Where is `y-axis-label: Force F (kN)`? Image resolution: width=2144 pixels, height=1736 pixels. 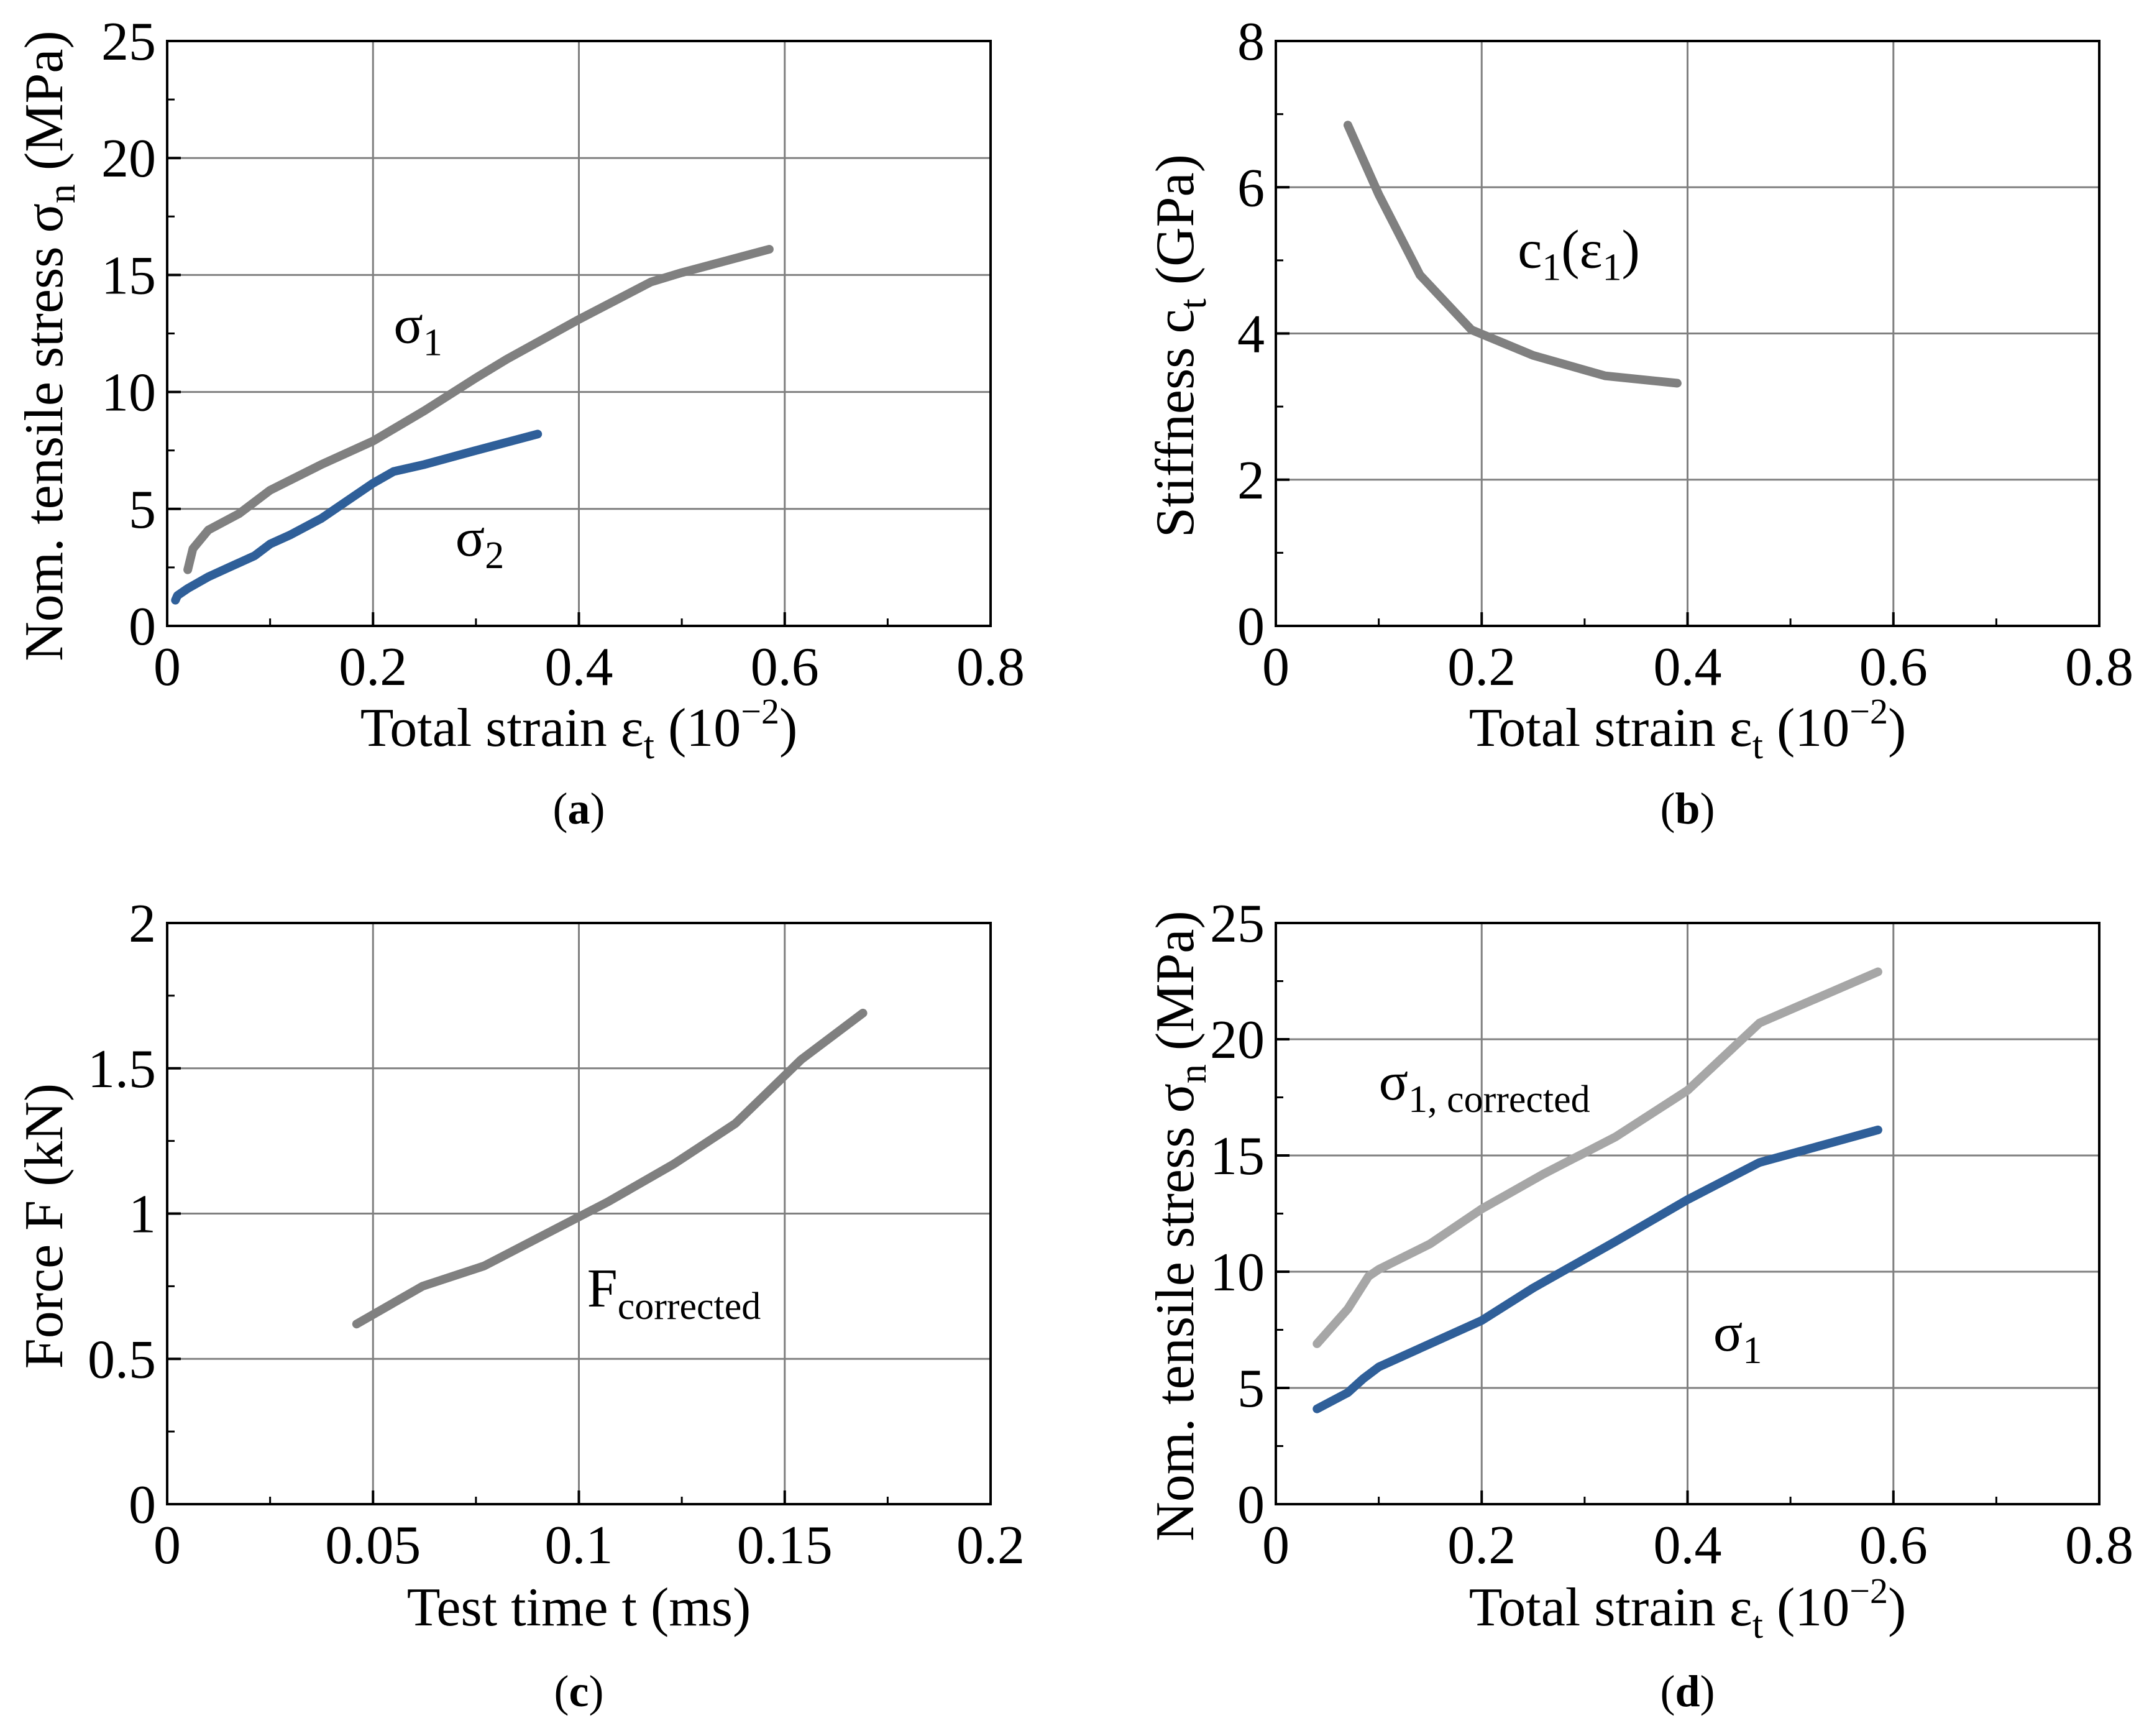 y-axis-label: Force F (kN) is located at coordinates (44, 1226).